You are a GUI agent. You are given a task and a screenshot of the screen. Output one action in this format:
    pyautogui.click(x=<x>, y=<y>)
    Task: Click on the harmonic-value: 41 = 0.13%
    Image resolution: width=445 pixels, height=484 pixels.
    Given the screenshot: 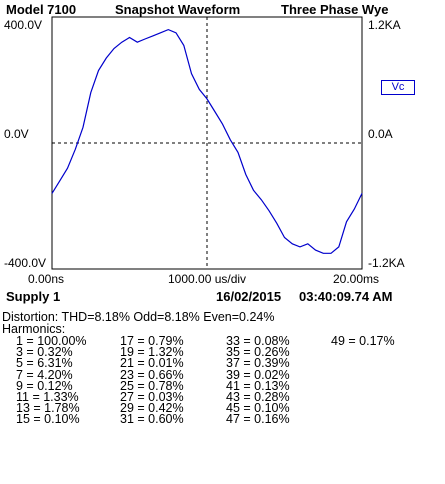 What is the action you would take?
    pyautogui.click(x=258, y=385)
    